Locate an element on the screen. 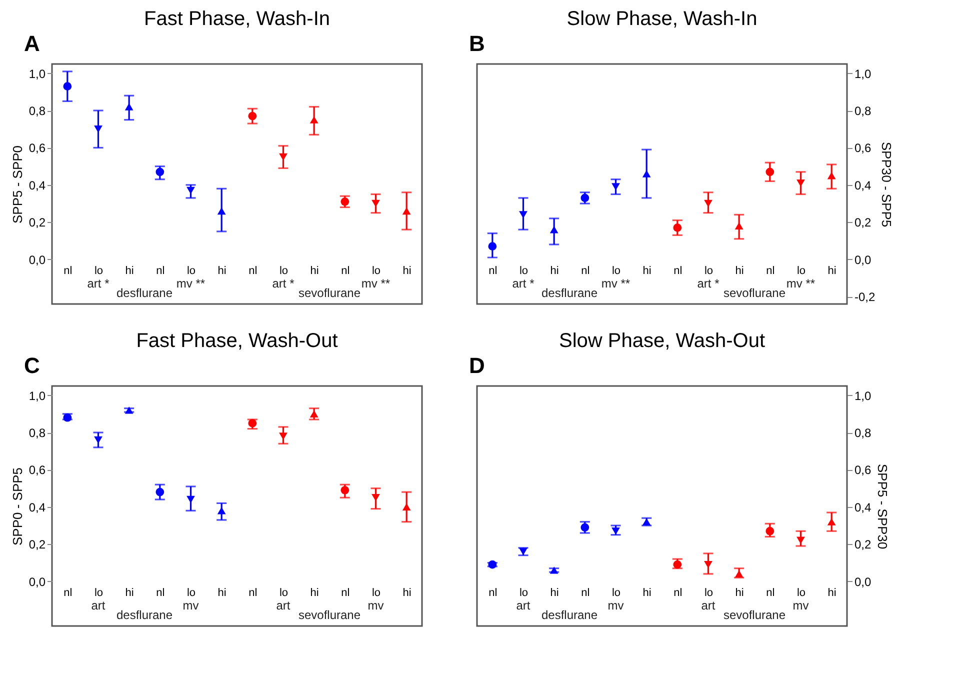 This screenshot has height=684, width=968. y2-axis-title: SPP5 - SPP30 is located at coordinates (882, 507).